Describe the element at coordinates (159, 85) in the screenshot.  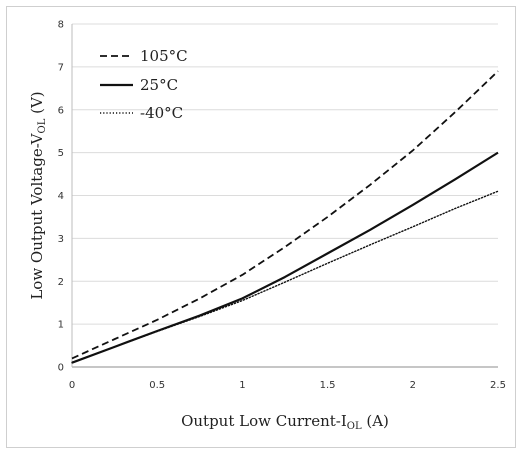
I see `legend-label-25c: 25°C` at that location.